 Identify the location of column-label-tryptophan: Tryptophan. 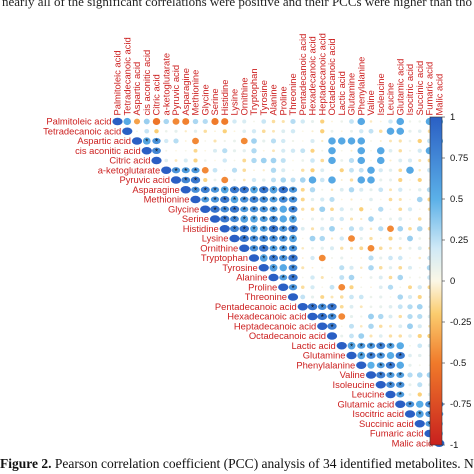
(253, 91).